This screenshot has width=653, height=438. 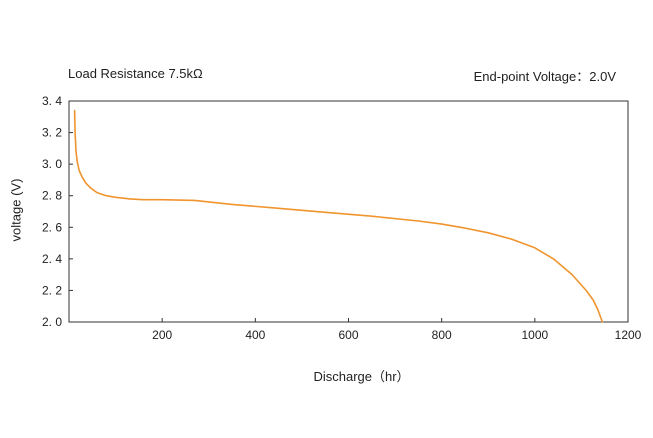 What do you see at coordinates (52, 101) in the screenshot?
I see `y-tick-label: 3. 4` at bounding box center [52, 101].